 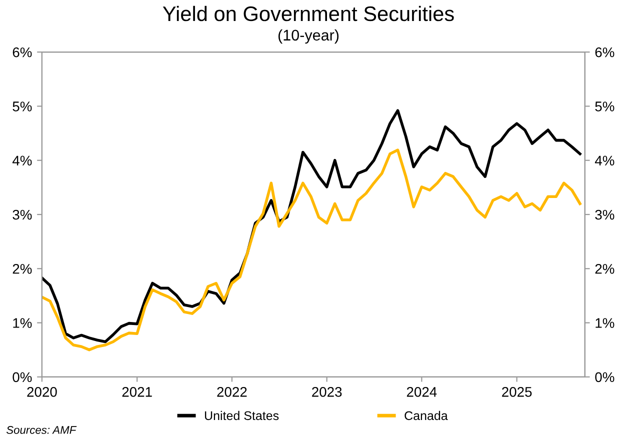 What do you see at coordinates (22, 52) in the screenshot?
I see `y-tick-label: 6%` at bounding box center [22, 52].